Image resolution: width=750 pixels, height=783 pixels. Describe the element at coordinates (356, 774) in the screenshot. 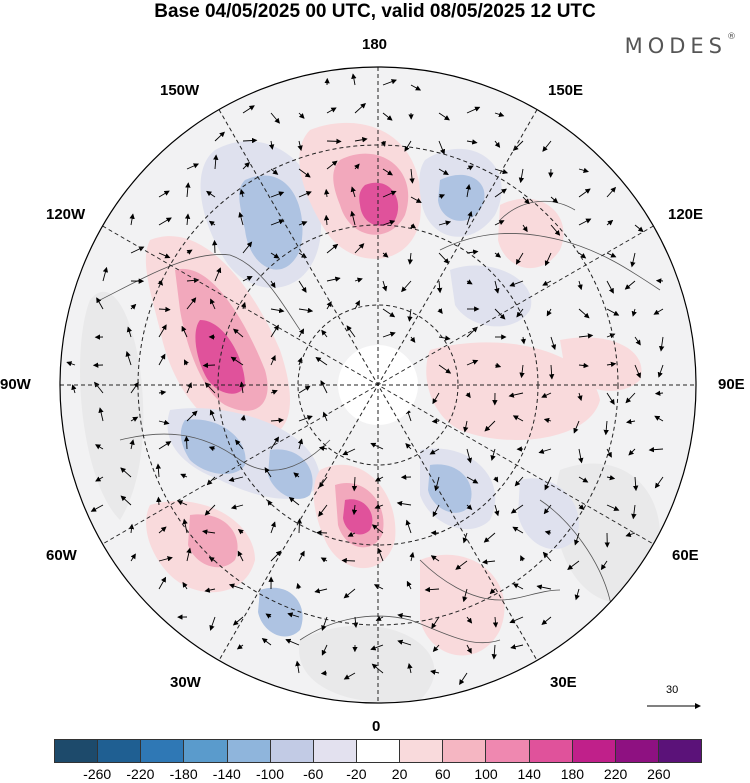

I see `colorbar-tick-label: -20` at that location.